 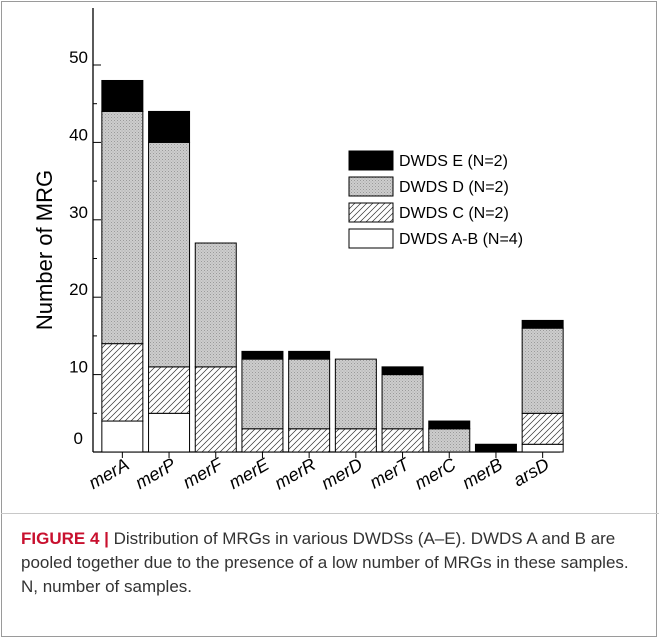 What do you see at coordinates (295, 473) in the screenshot?
I see `category-label: merR` at bounding box center [295, 473].